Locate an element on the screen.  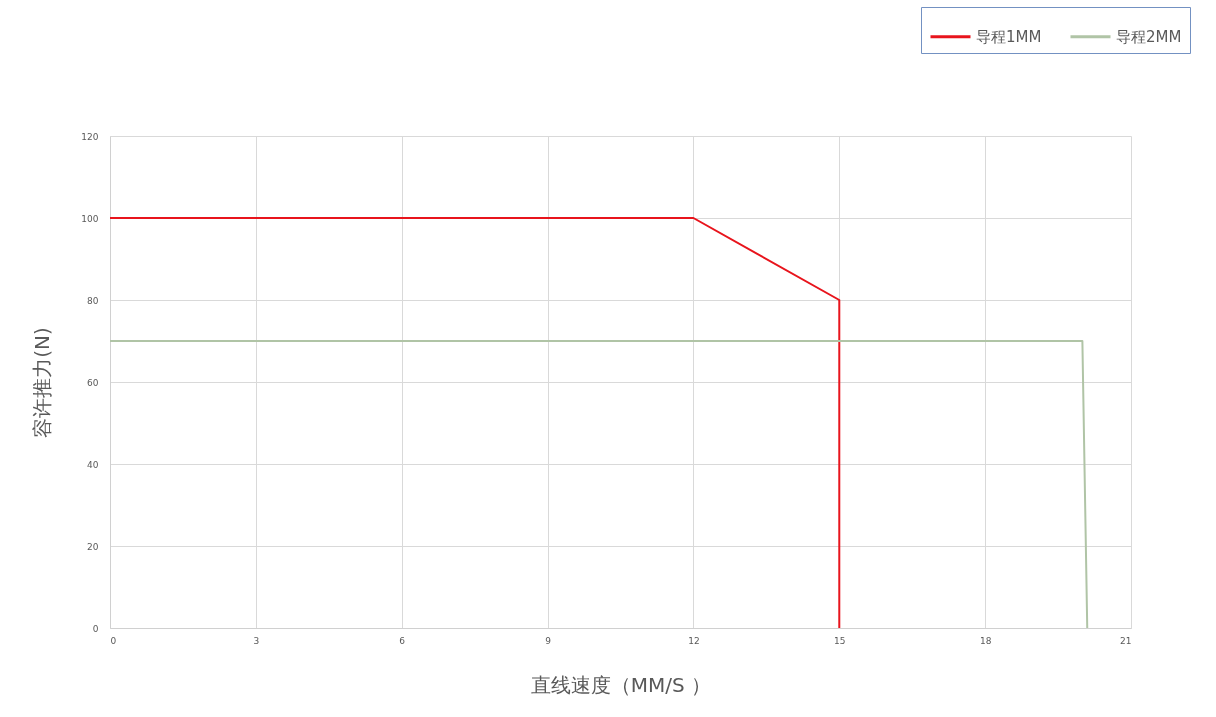
y-tick-label: 100 is located at coordinates (90, 218).